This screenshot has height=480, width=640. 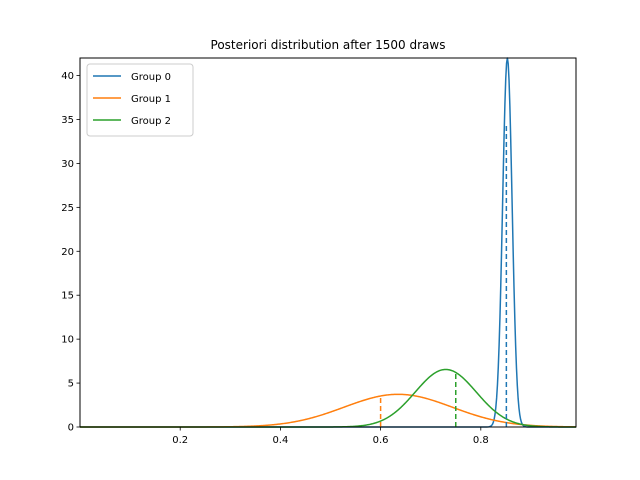 What do you see at coordinates (381, 440) in the screenshot?
I see `x-tick-label: 0.6` at bounding box center [381, 440].